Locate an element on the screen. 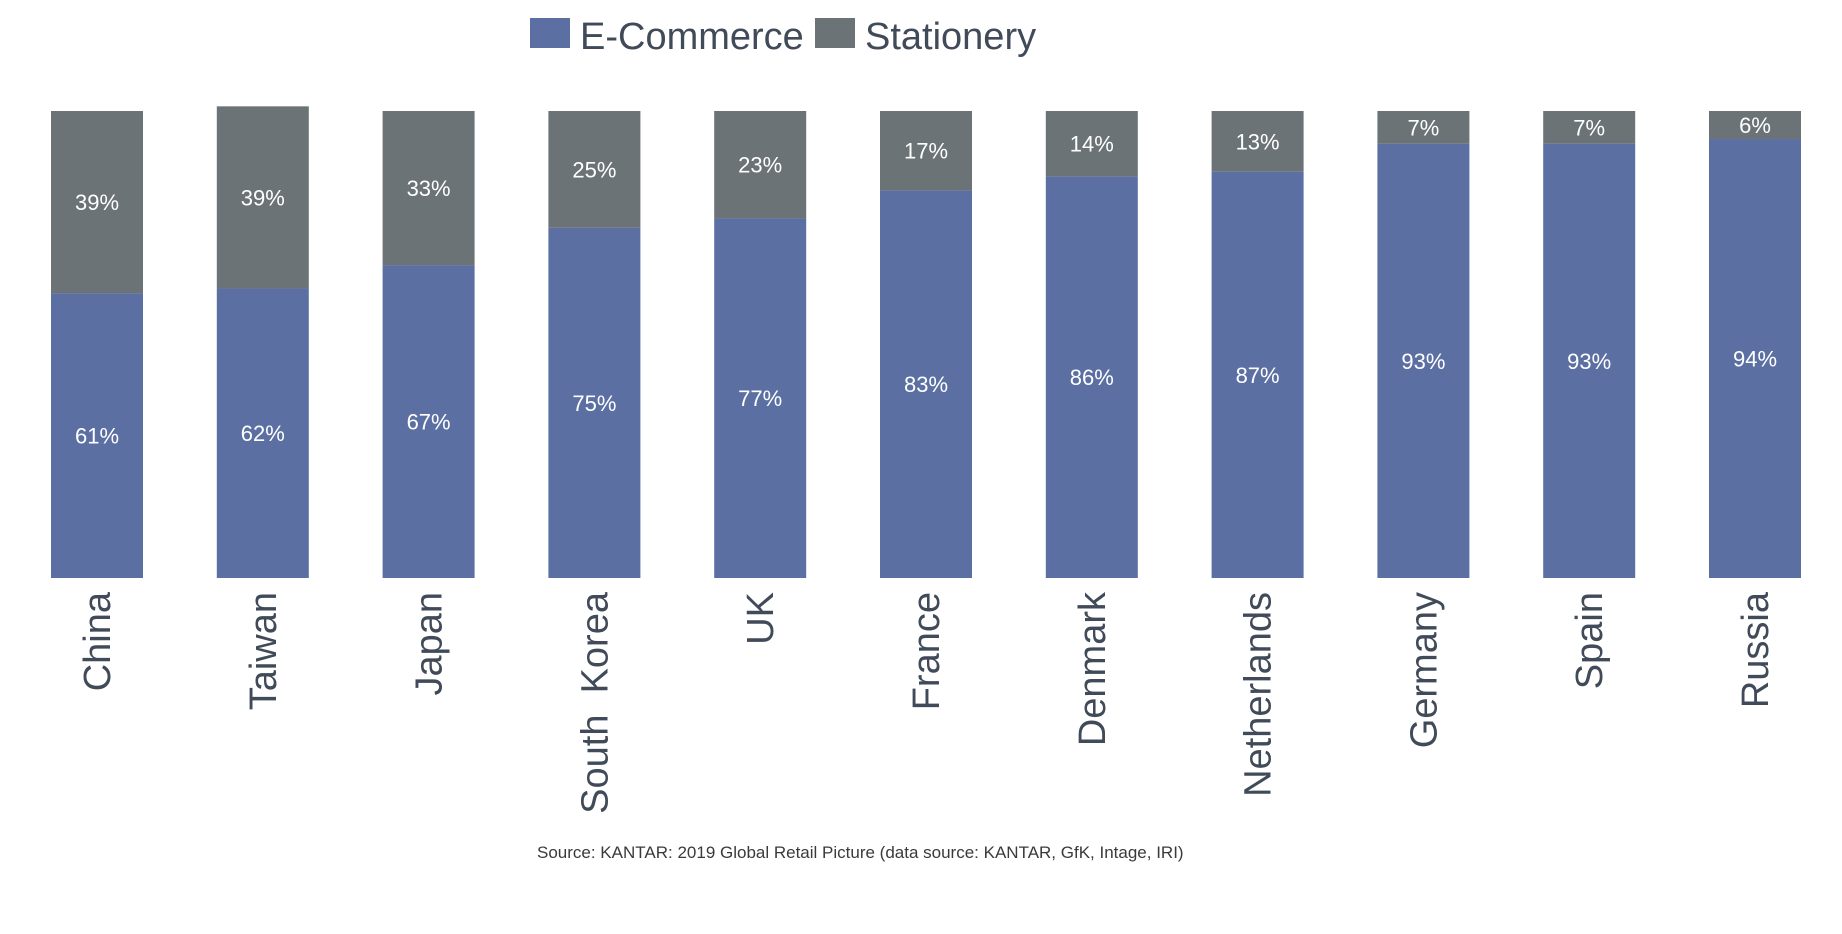 The height and width of the screenshot is (934, 1842). legend-label-stationery: Stationery is located at coordinates (950, 37).